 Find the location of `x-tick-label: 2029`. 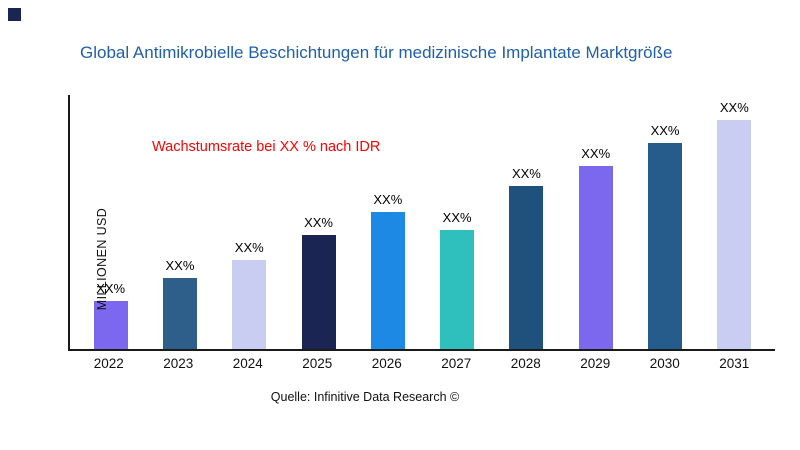

x-tick-label: 2029 is located at coordinates (595, 363).